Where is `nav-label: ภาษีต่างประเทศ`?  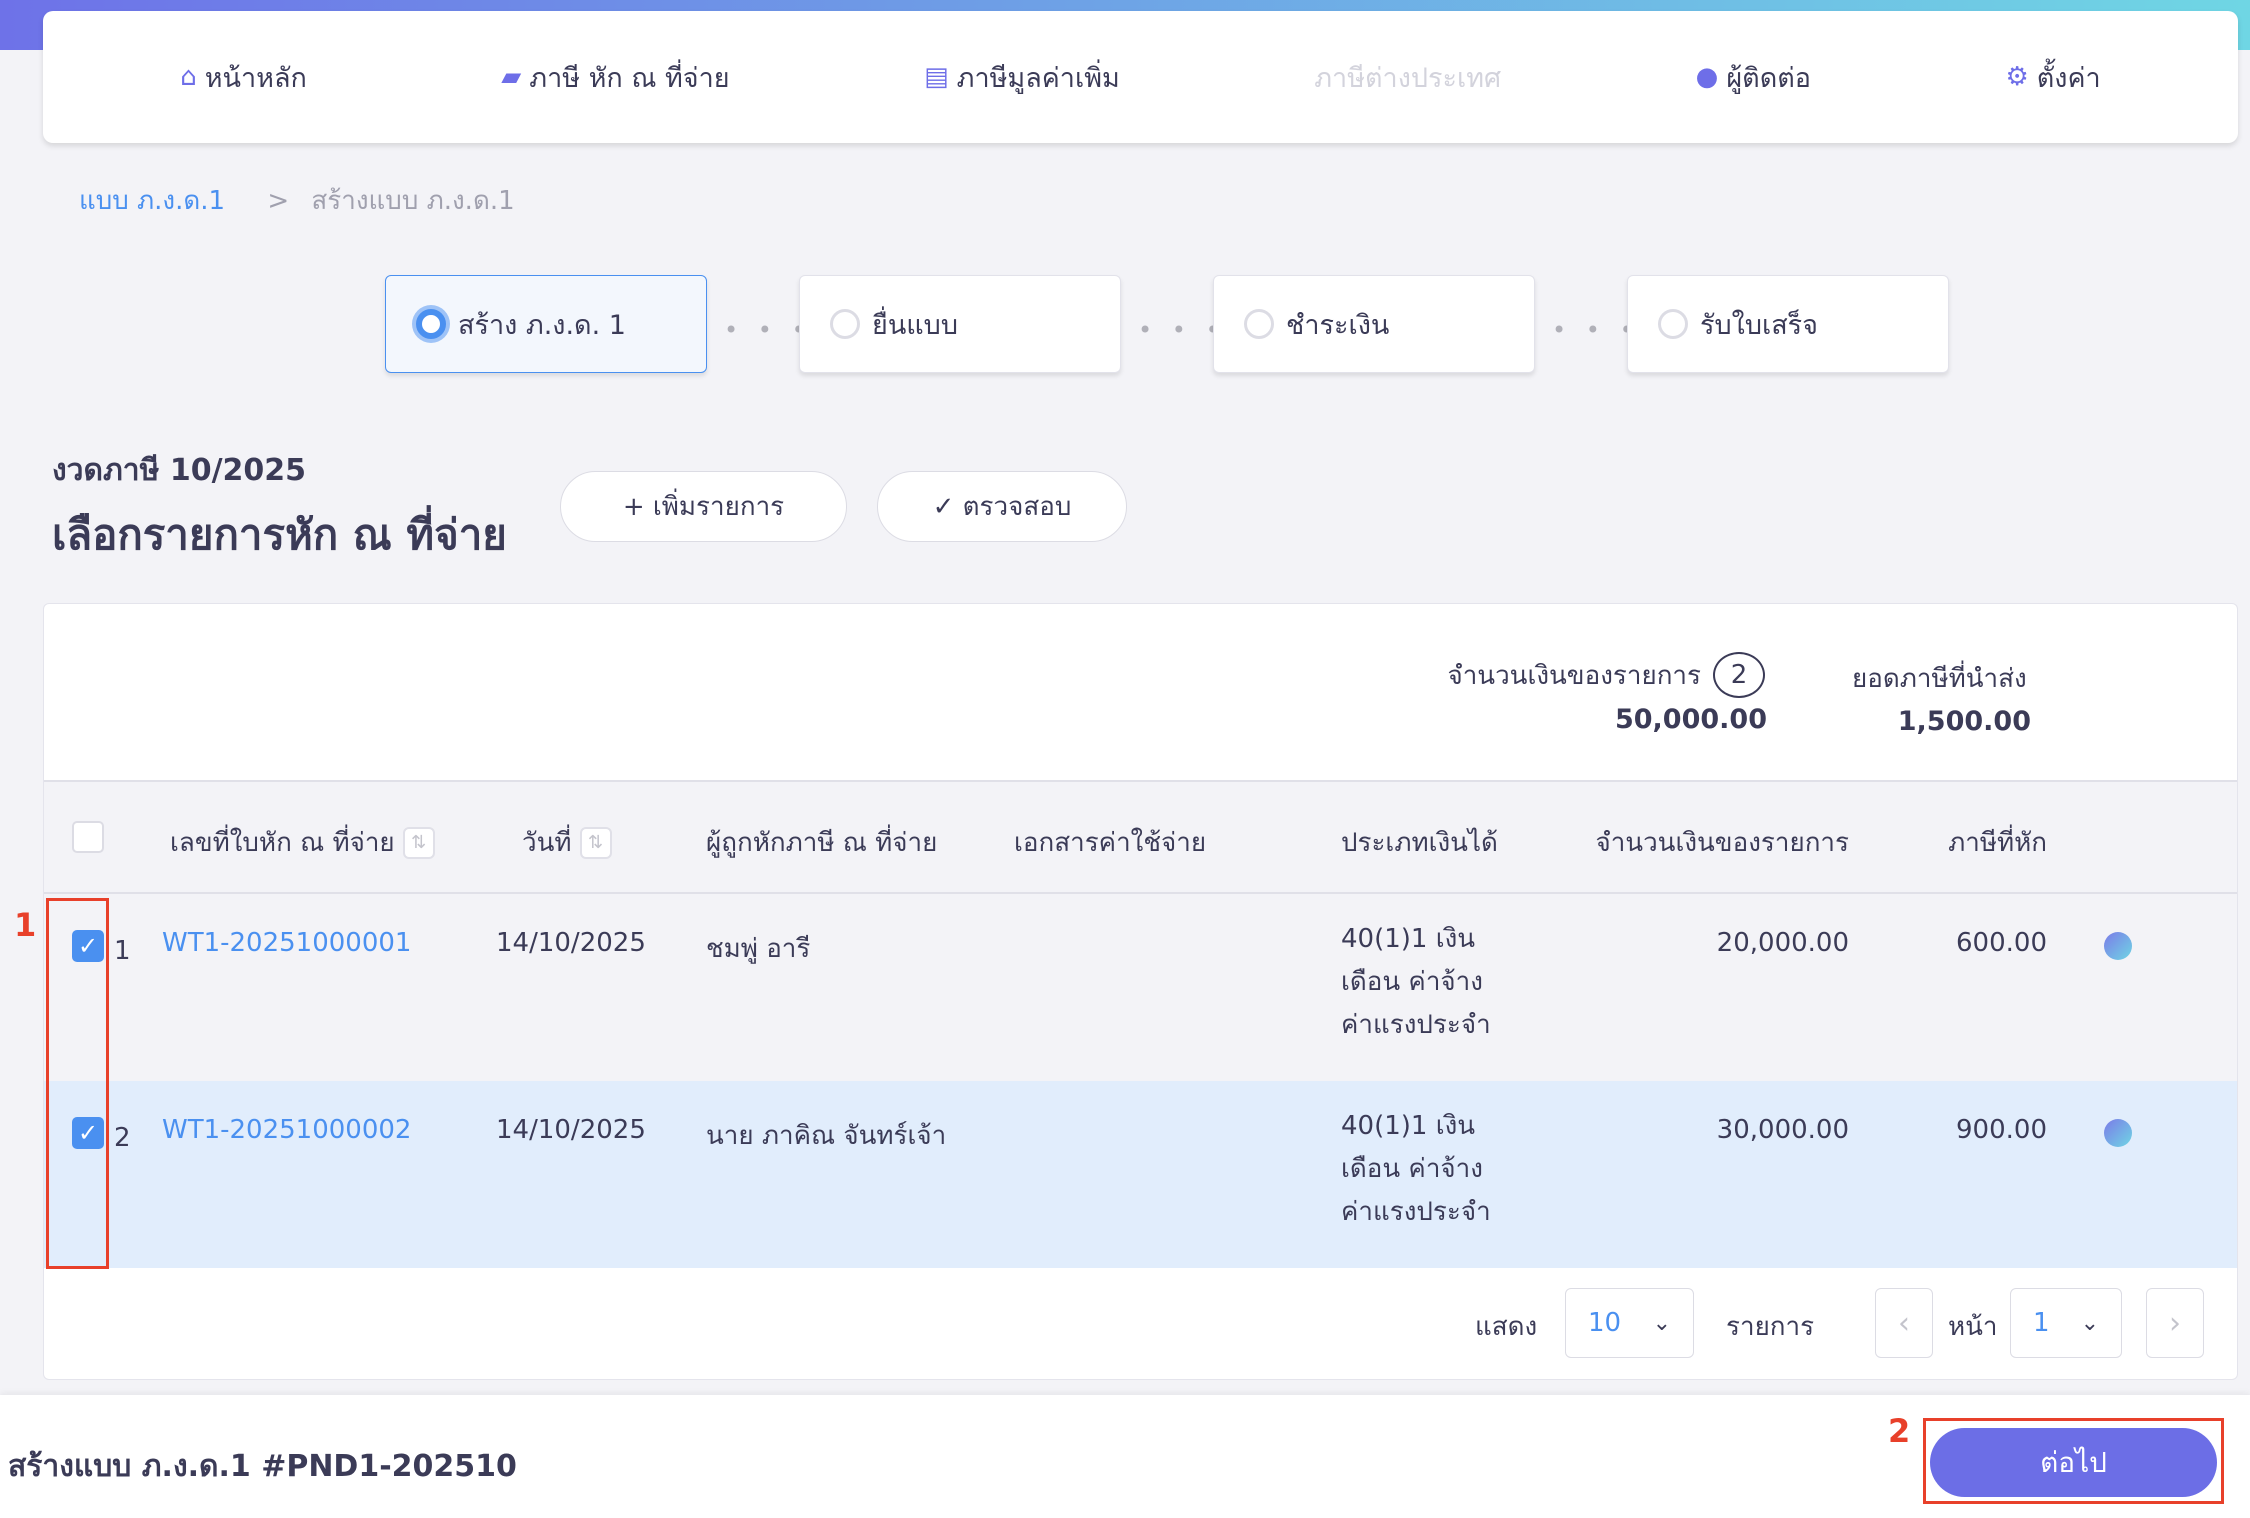
nav-label: ภาษีต่างประเทศ is located at coordinates (1408, 78).